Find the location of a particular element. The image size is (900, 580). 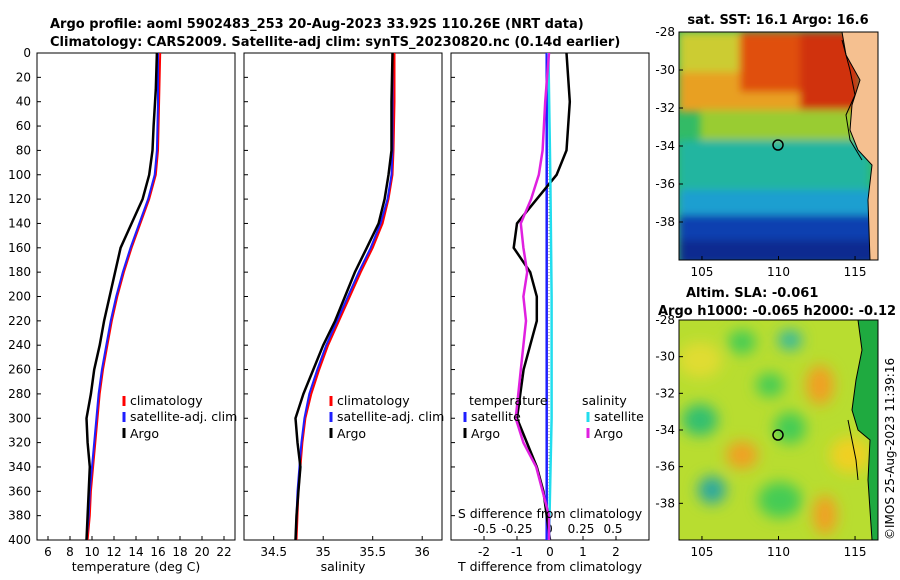

s-difference-tick-label: 0.5 is located at coordinates (612, 529).